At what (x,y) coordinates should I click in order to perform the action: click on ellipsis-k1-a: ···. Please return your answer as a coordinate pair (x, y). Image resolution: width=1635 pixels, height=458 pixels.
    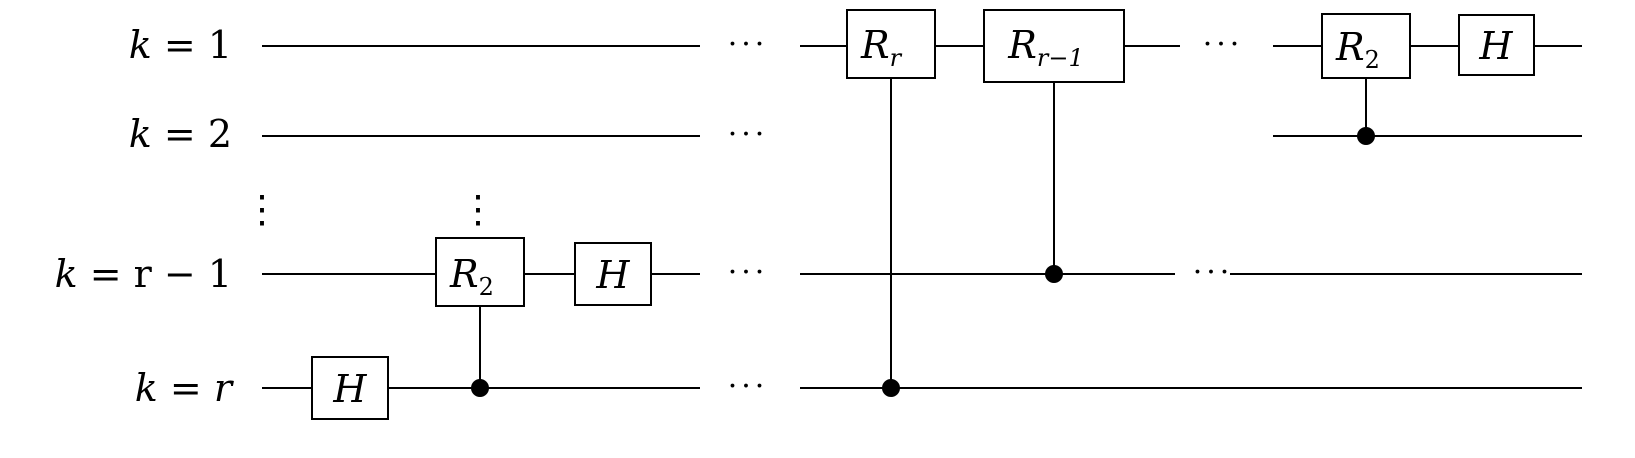
    Looking at the image, I should click on (748, 44).